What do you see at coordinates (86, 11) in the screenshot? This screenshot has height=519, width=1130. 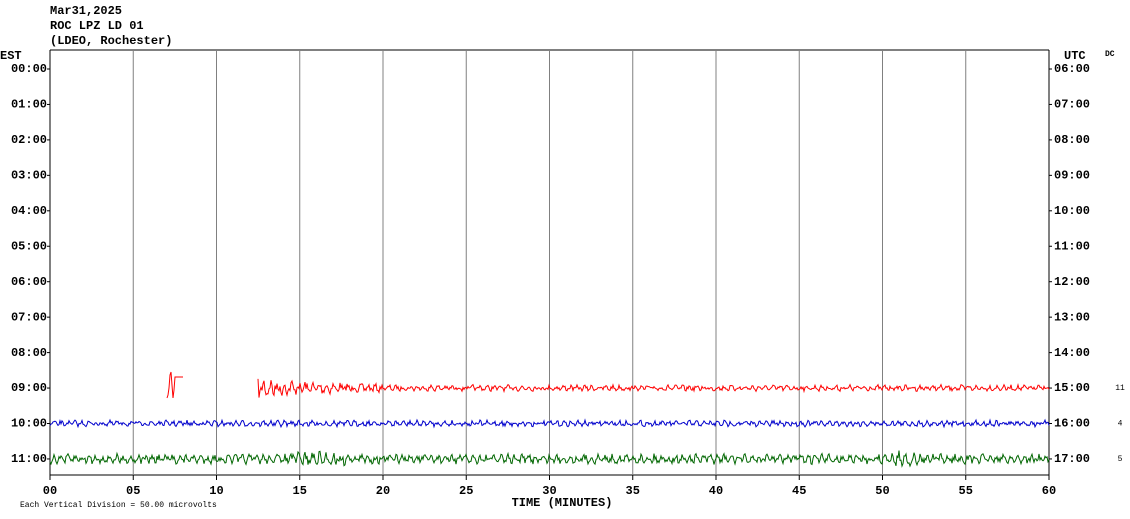 I see `title-line: Mar31,2025` at bounding box center [86, 11].